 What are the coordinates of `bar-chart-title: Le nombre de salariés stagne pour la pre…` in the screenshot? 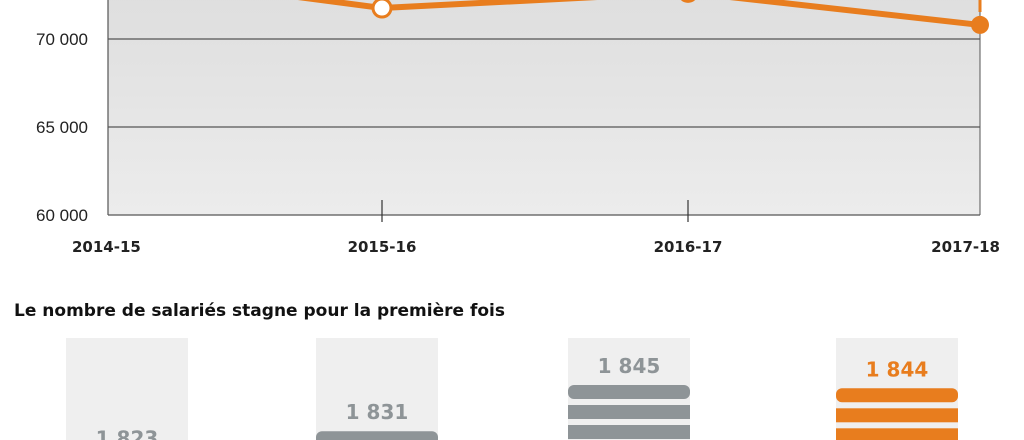 It's located at (259, 311).